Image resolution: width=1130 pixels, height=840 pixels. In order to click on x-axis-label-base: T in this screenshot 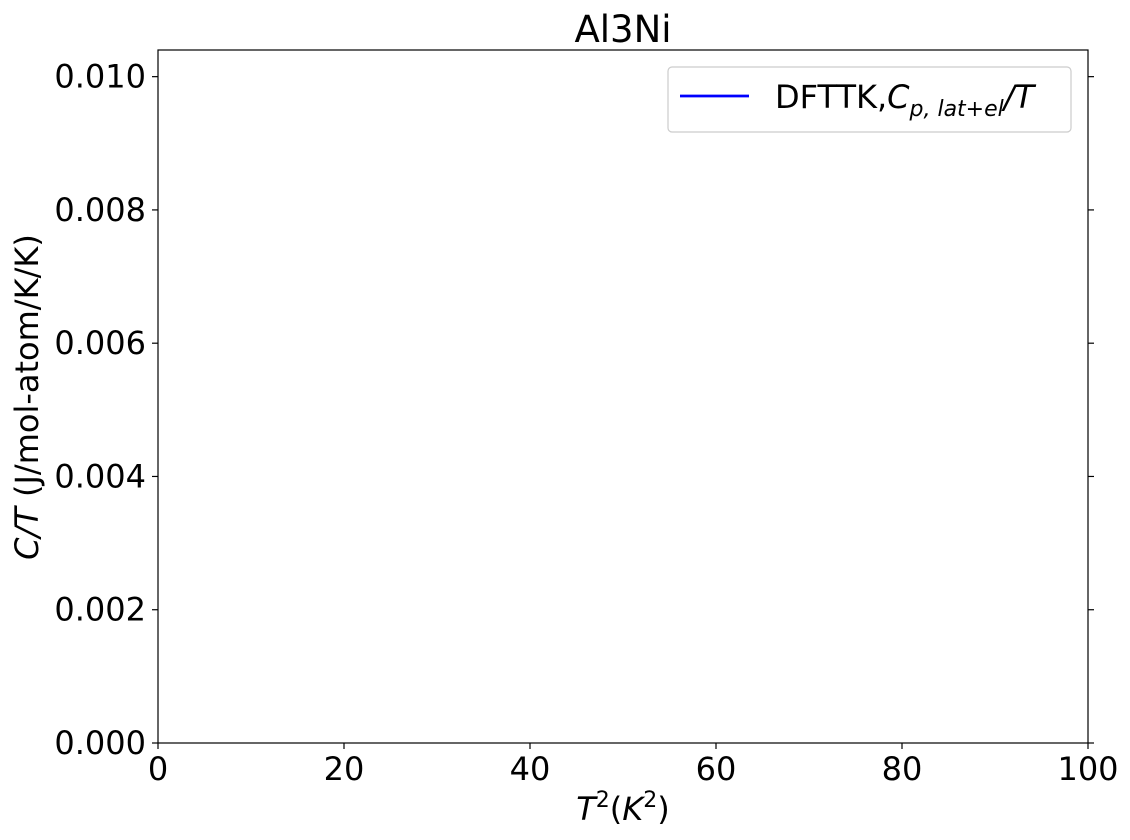, I will do `click(587, 809)`.